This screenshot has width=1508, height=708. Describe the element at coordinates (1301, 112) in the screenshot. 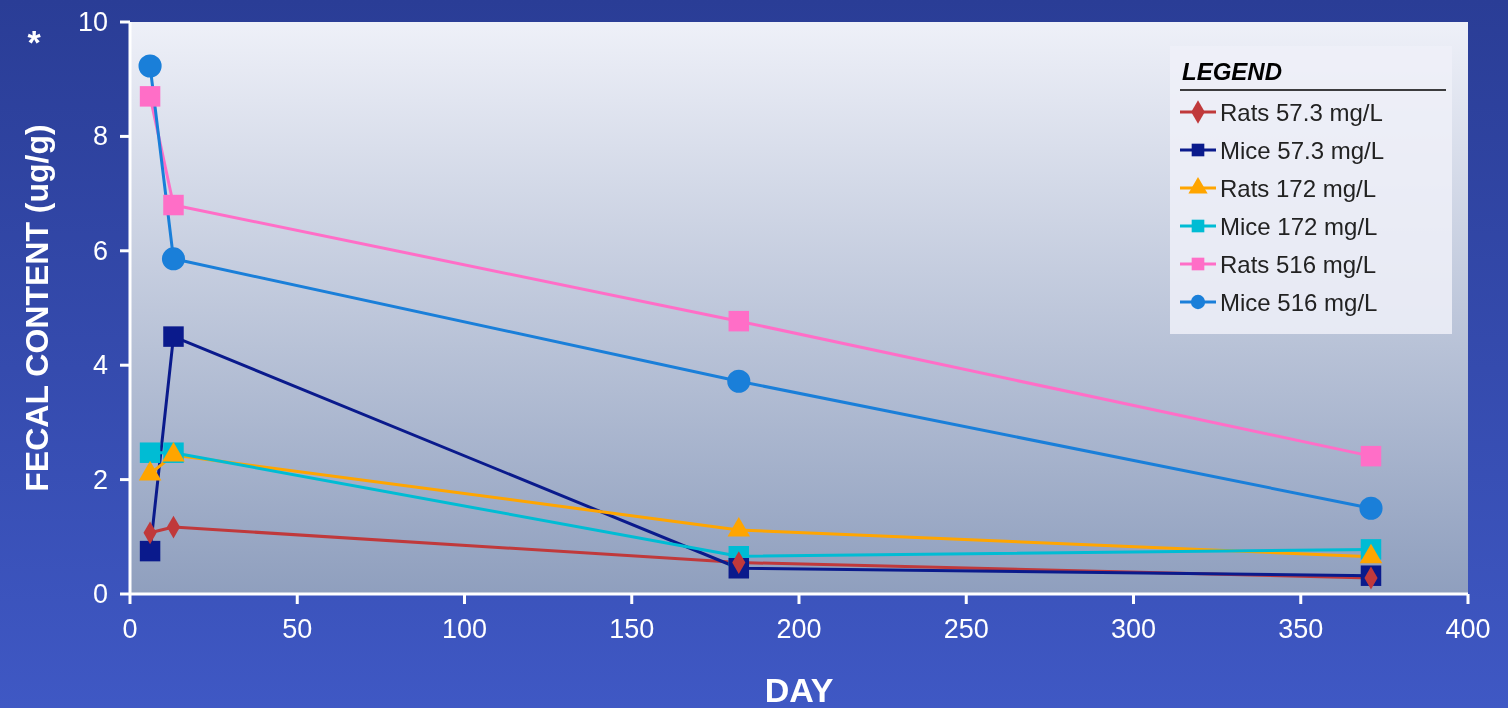

I see `legend-label: Rats 57.3 mg/L` at that location.